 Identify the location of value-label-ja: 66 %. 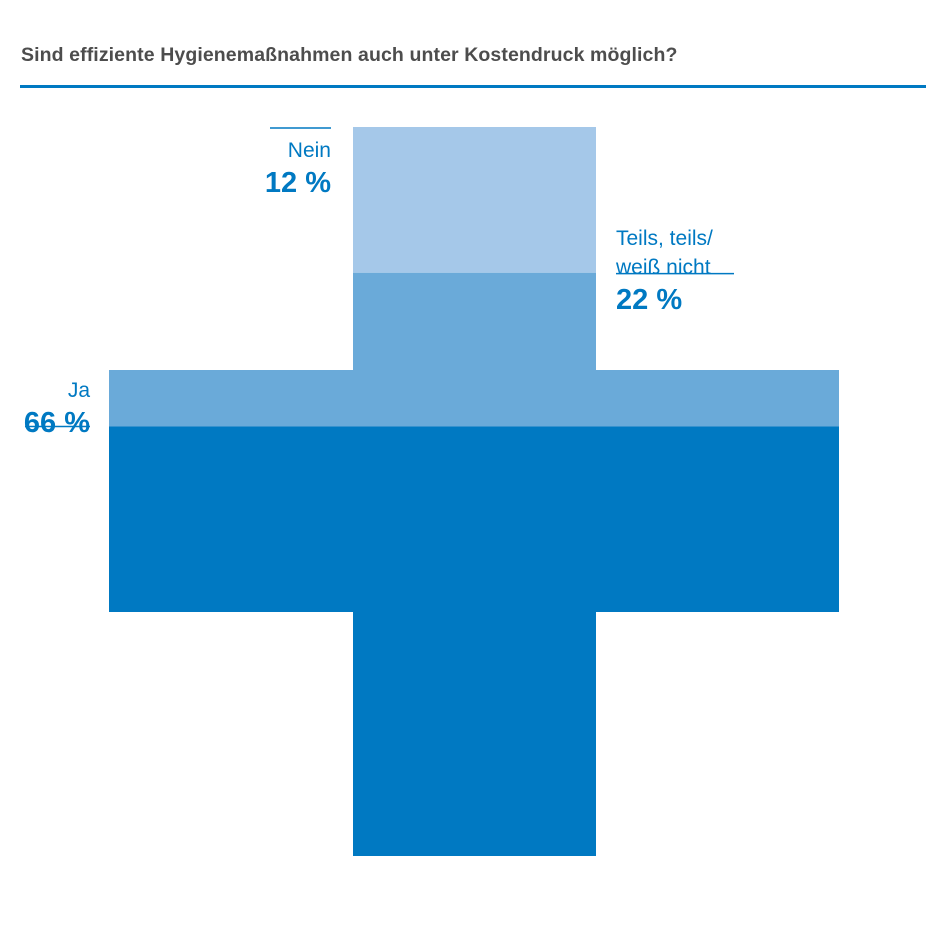
(57, 423).